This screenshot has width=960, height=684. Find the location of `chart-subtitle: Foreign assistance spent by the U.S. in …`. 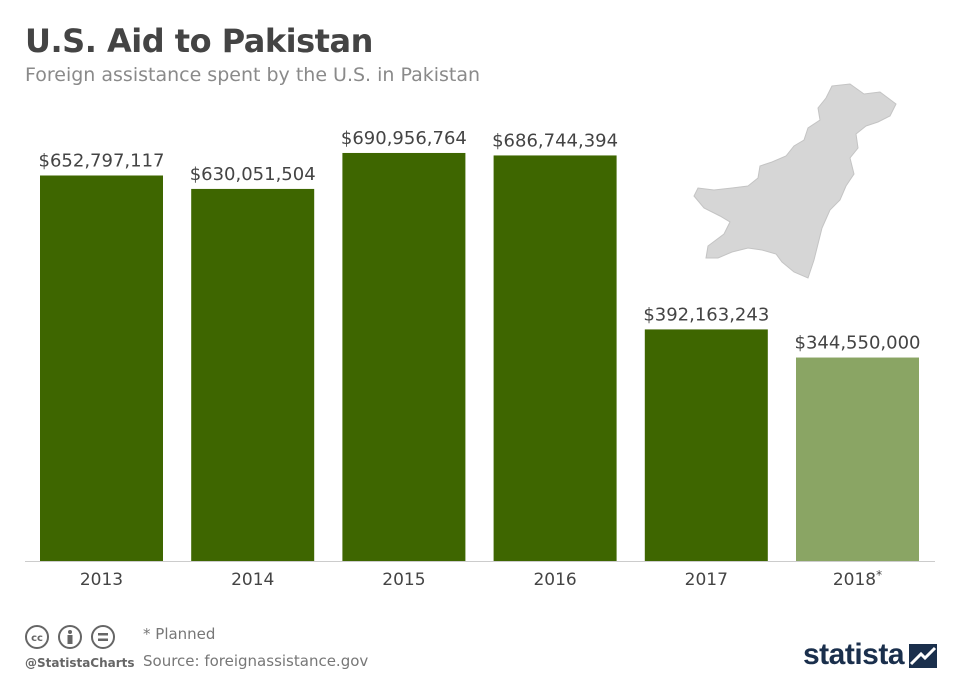

chart-subtitle: Foreign assistance spent by the U.S. in … is located at coordinates (253, 75).